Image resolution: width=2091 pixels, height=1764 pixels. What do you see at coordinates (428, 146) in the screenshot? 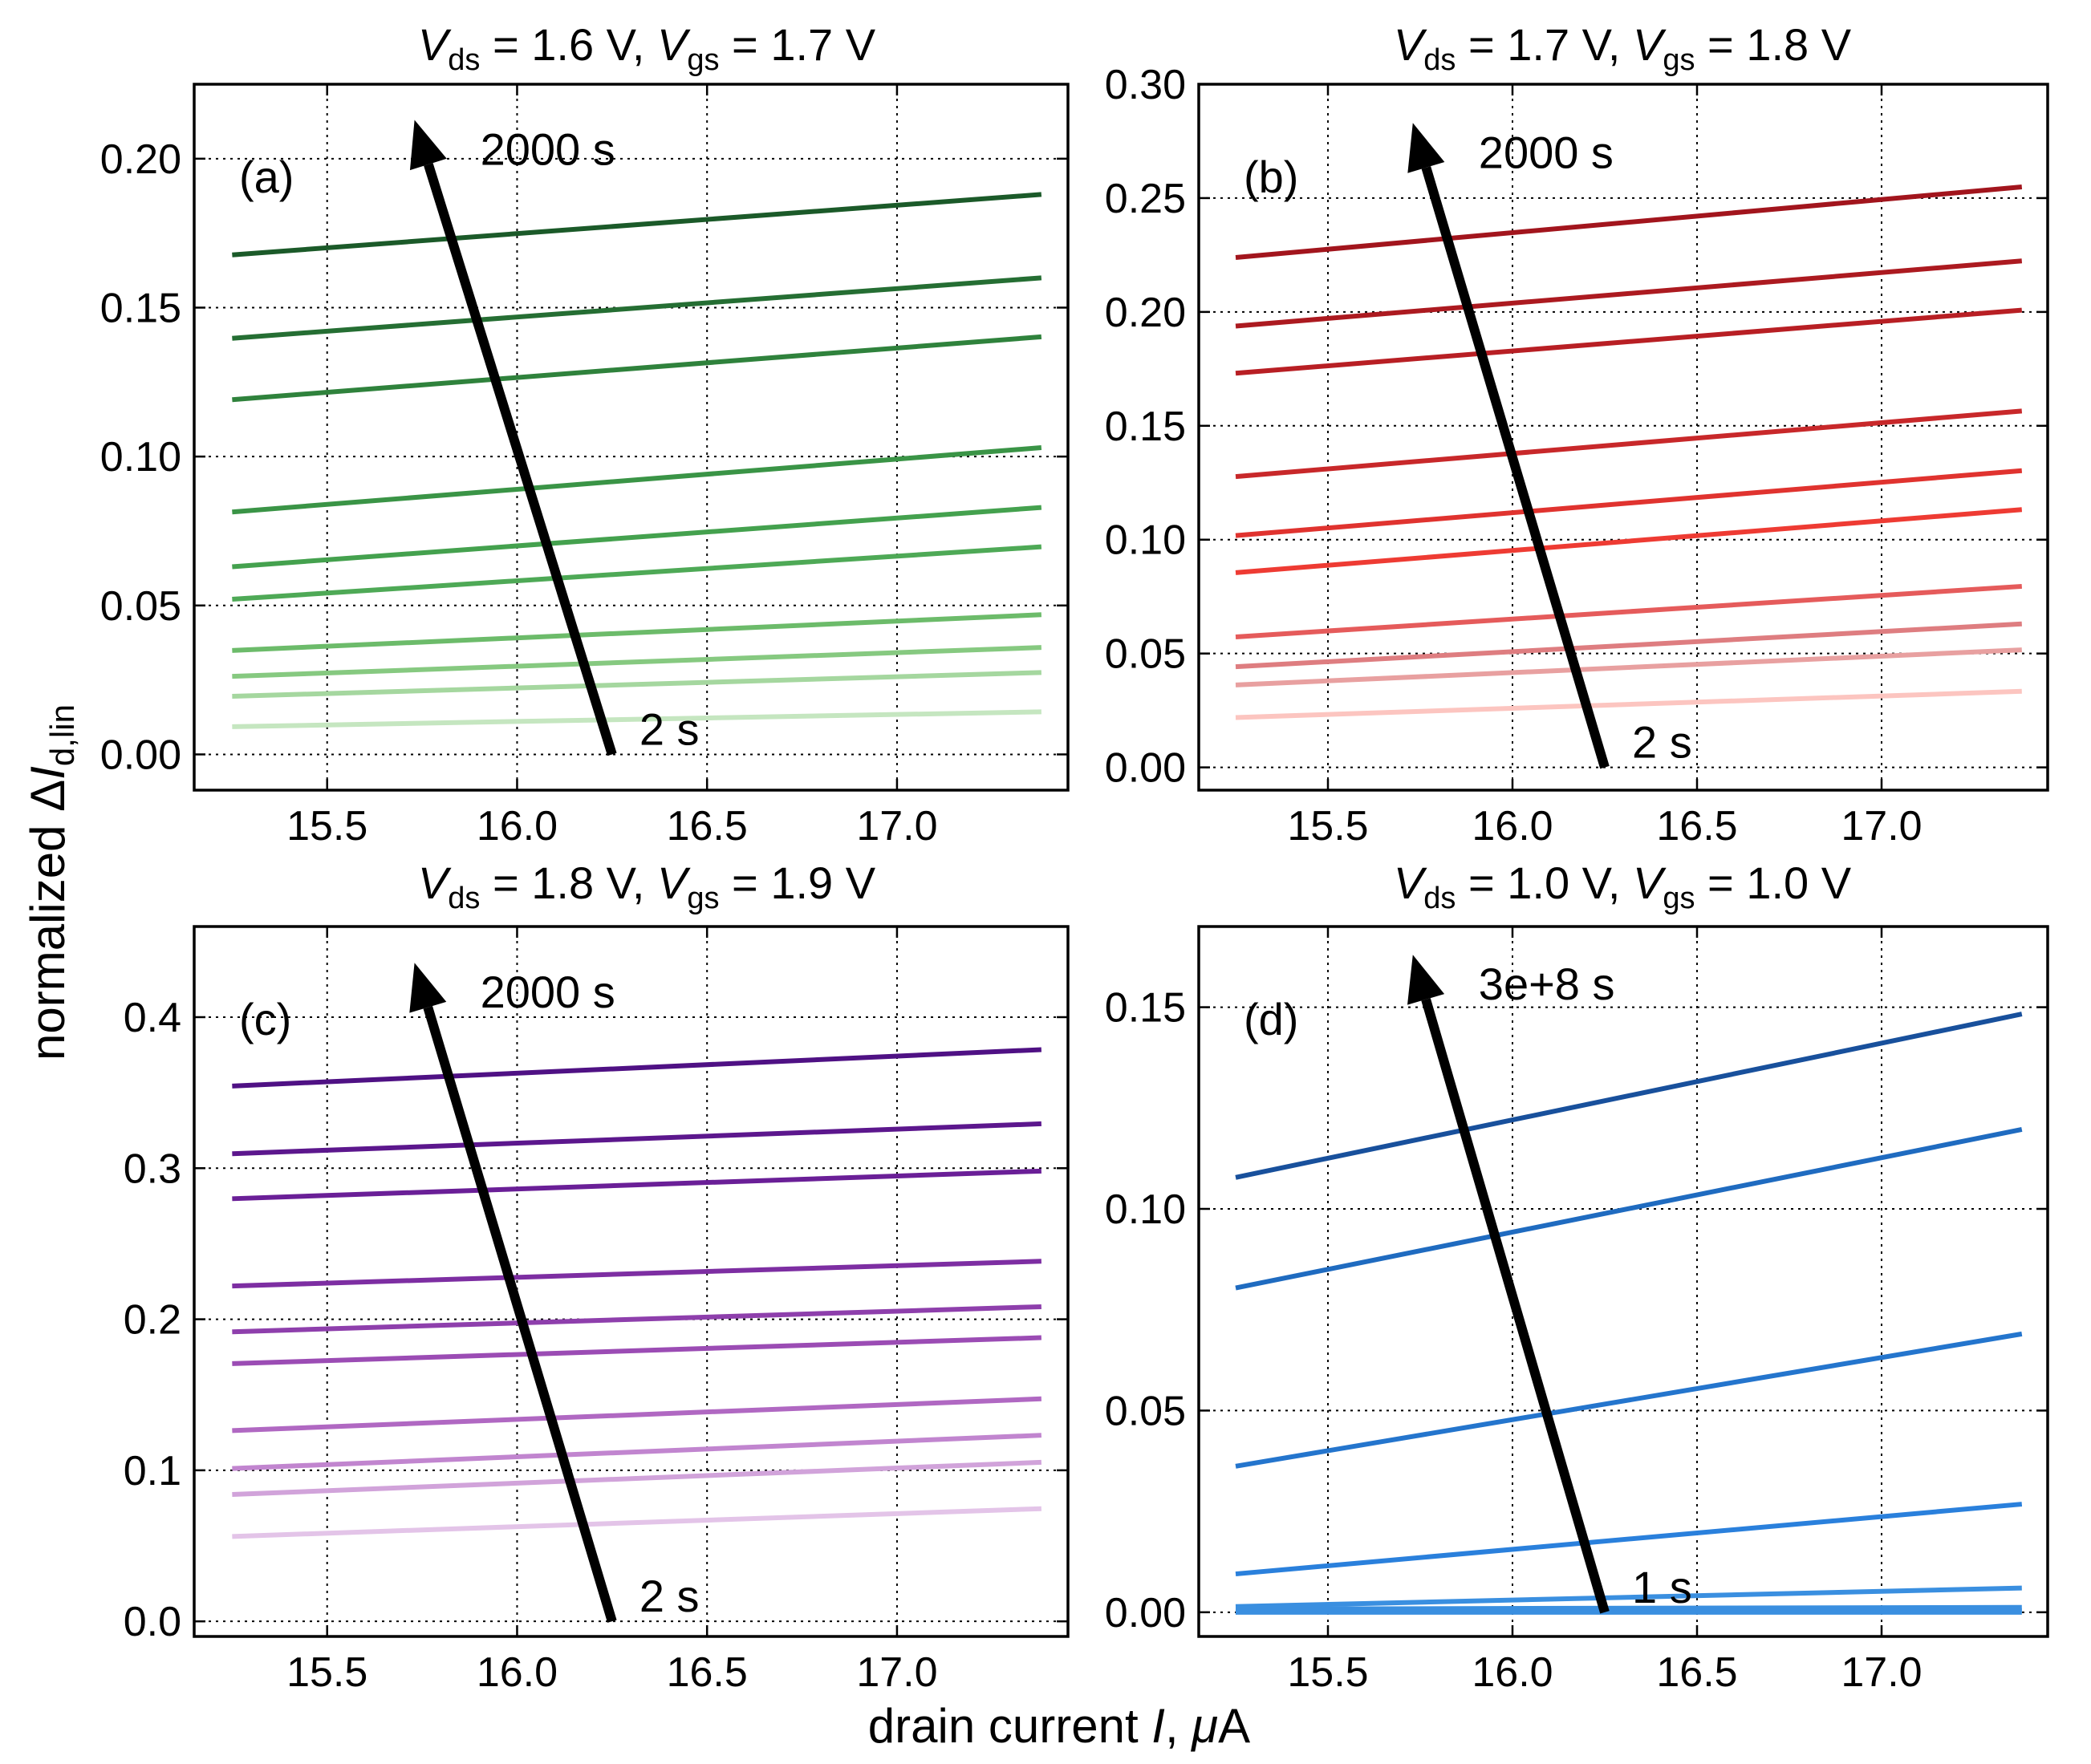
I see `panel-a-arrow-head` at bounding box center [428, 146].